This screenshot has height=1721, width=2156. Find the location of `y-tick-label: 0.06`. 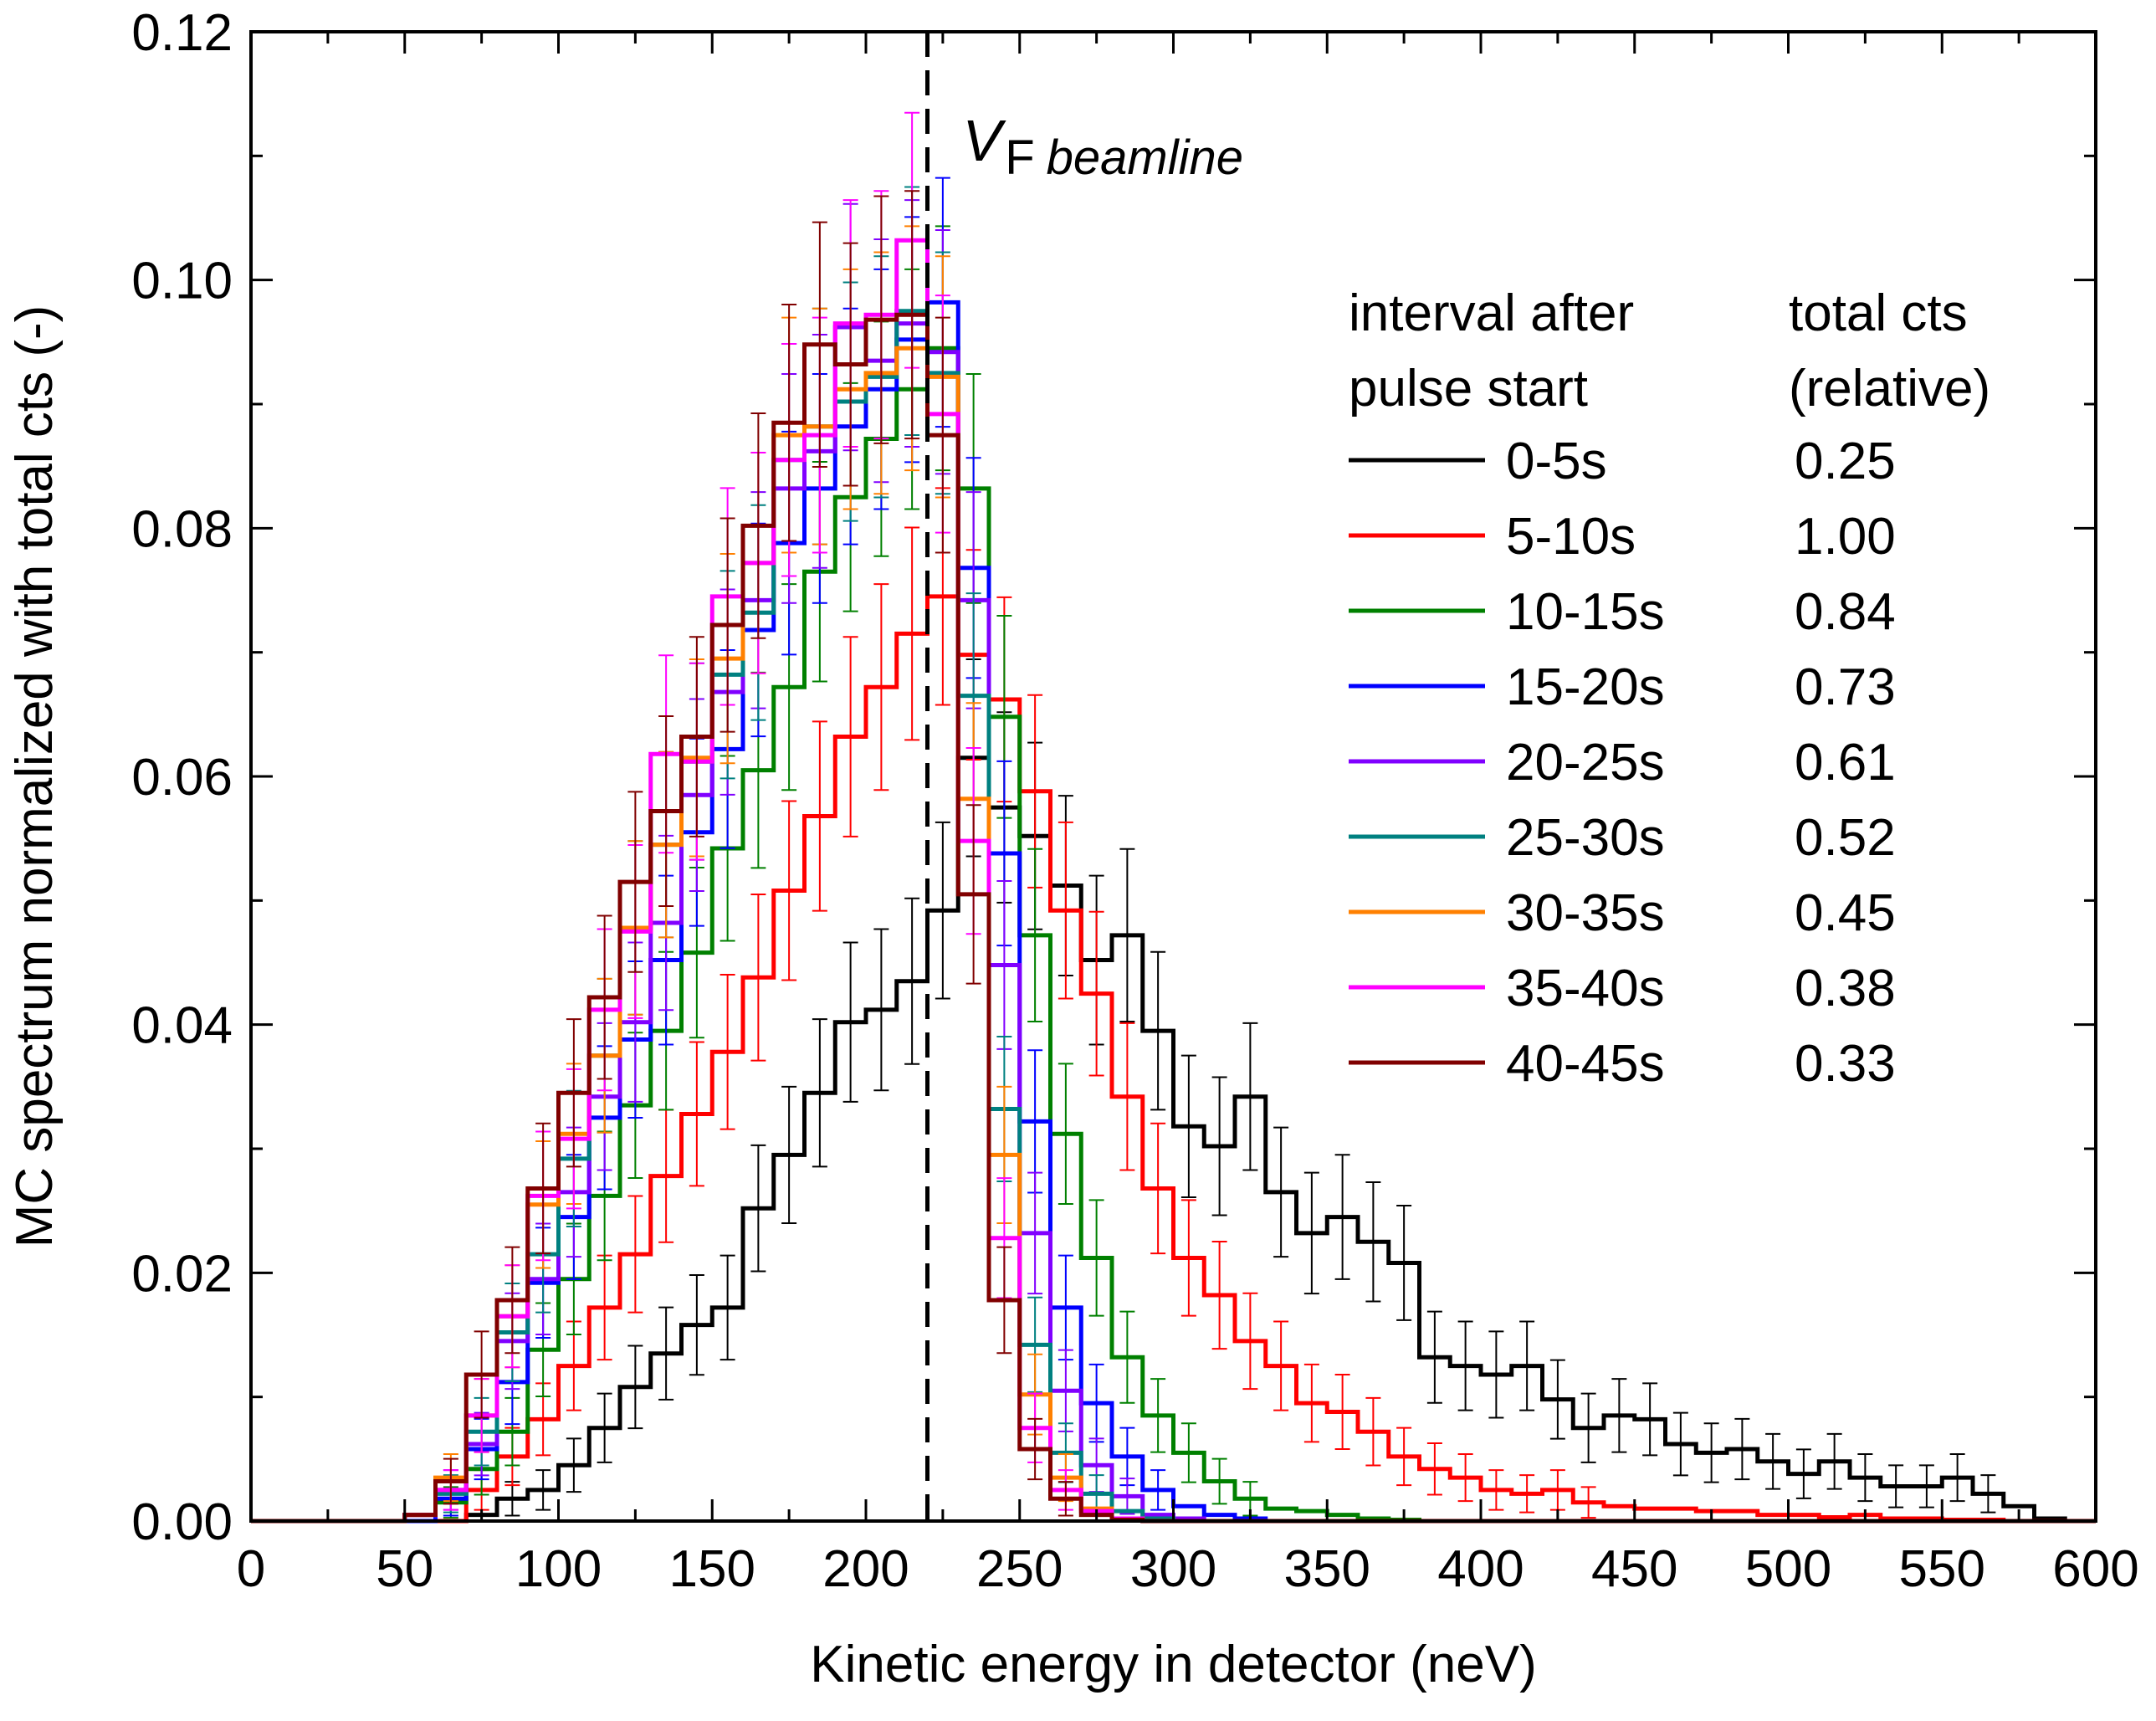

y-tick-label: 0.06 is located at coordinates (182, 778).